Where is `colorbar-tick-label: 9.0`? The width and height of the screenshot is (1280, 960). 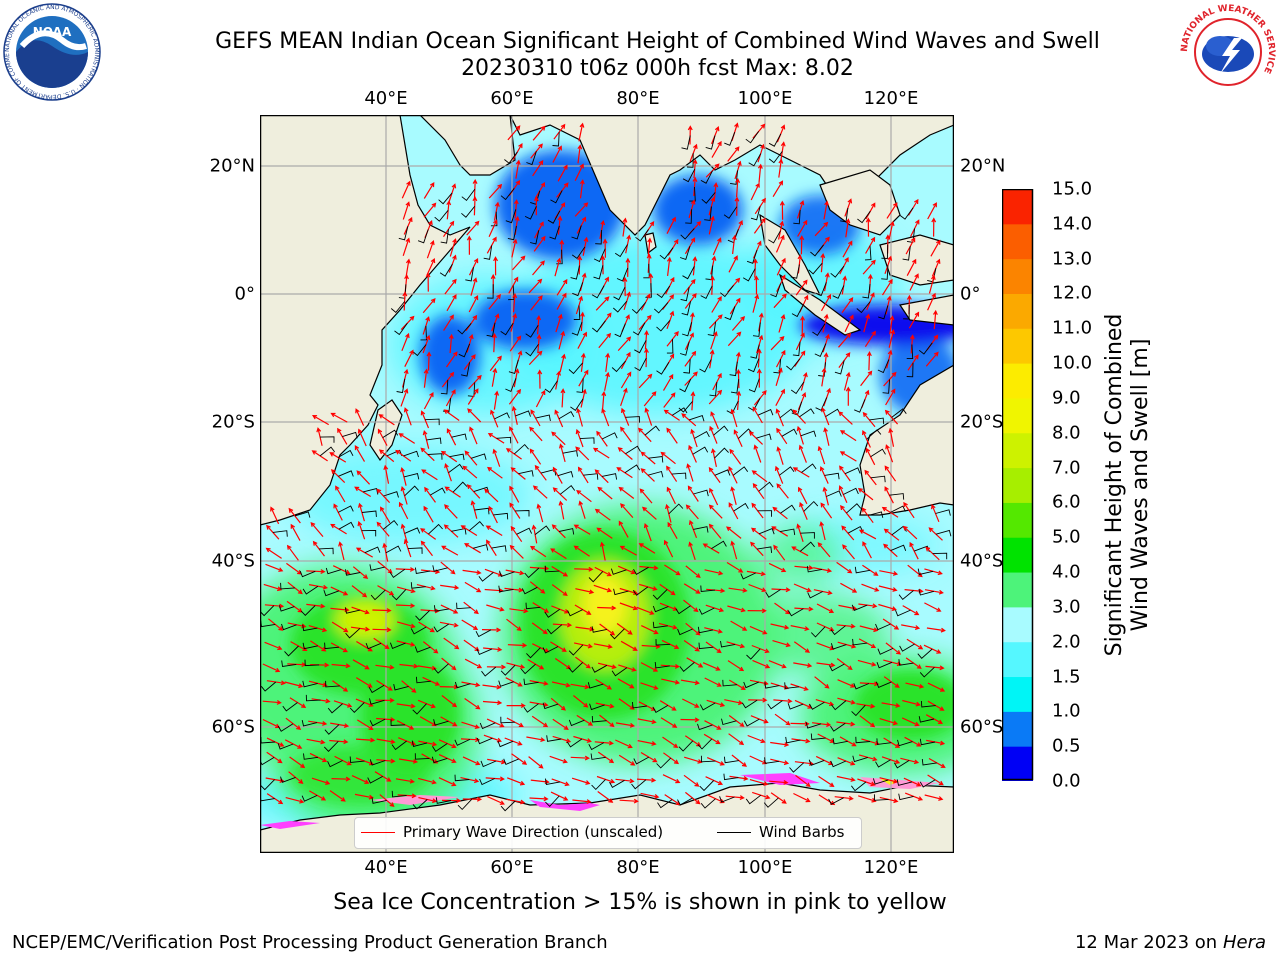
colorbar-tick-label: 9.0 is located at coordinates (1066, 398).